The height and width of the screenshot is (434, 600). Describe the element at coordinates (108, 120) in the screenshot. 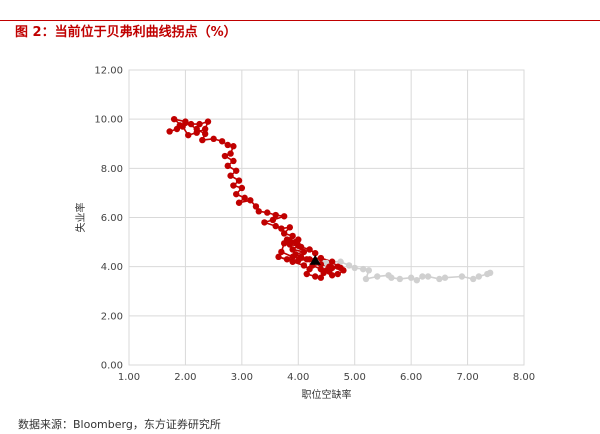

I see `y-tick-label-5: 10.00` at that location.